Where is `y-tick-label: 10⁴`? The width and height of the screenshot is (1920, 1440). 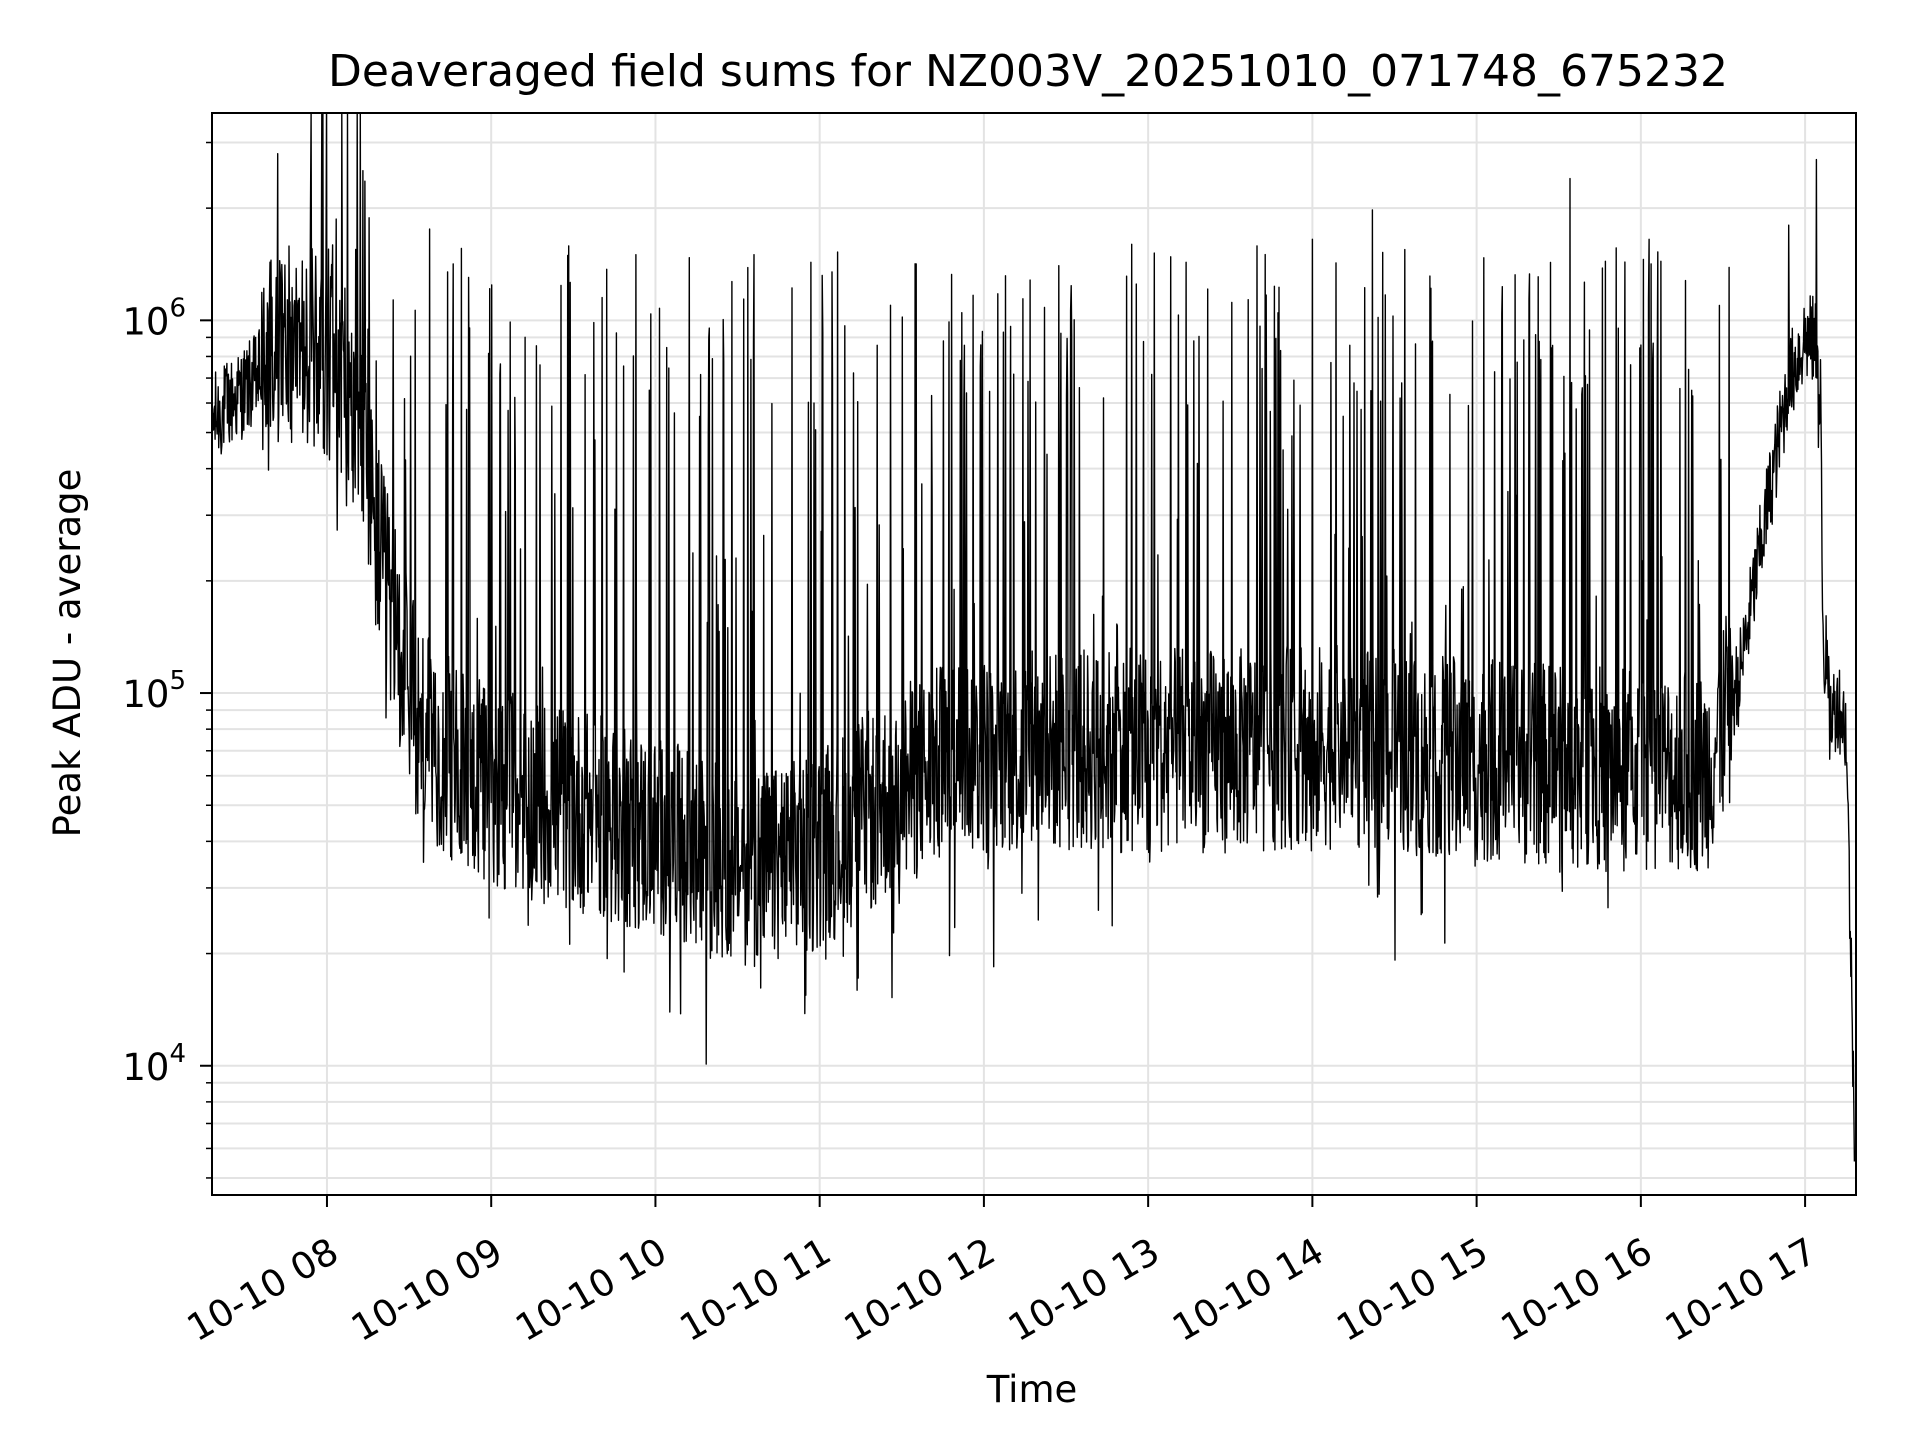
y-tick-label: 10⁴ is located at coordinates (154, 1064).